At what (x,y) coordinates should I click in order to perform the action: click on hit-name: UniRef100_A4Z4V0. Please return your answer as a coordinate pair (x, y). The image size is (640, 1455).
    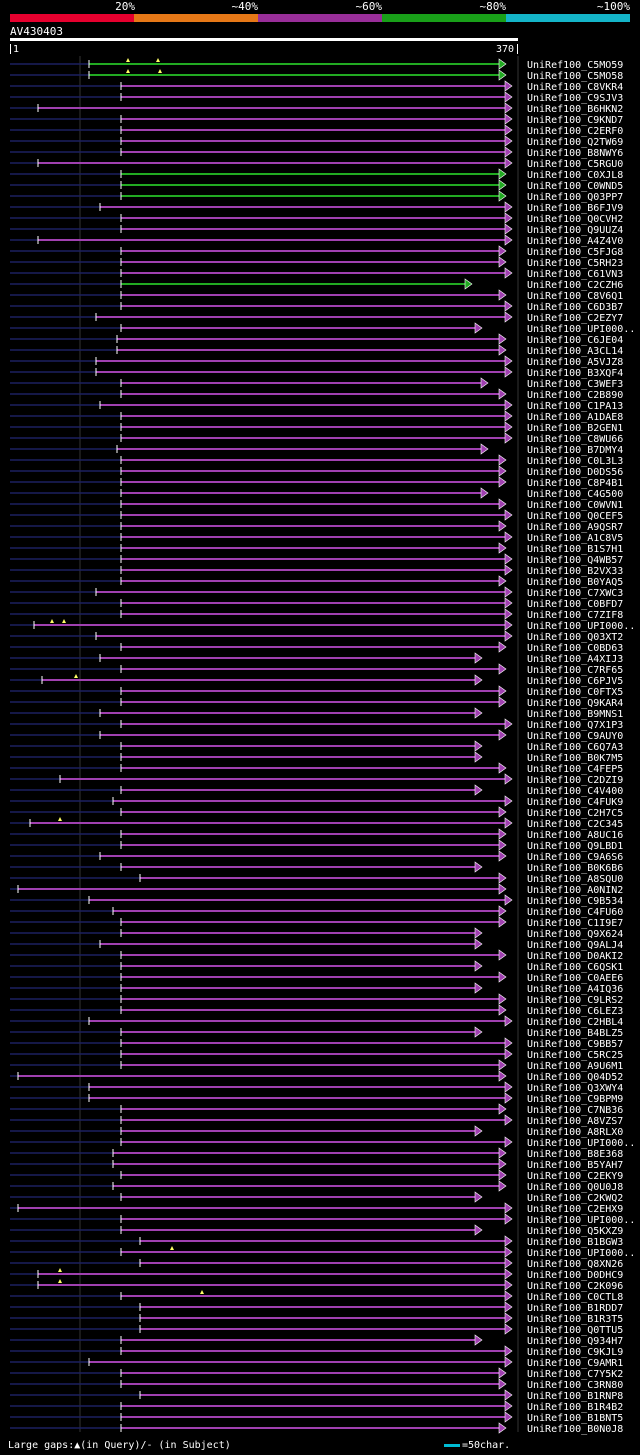
    Looking at the image, I should click on (575, 241).